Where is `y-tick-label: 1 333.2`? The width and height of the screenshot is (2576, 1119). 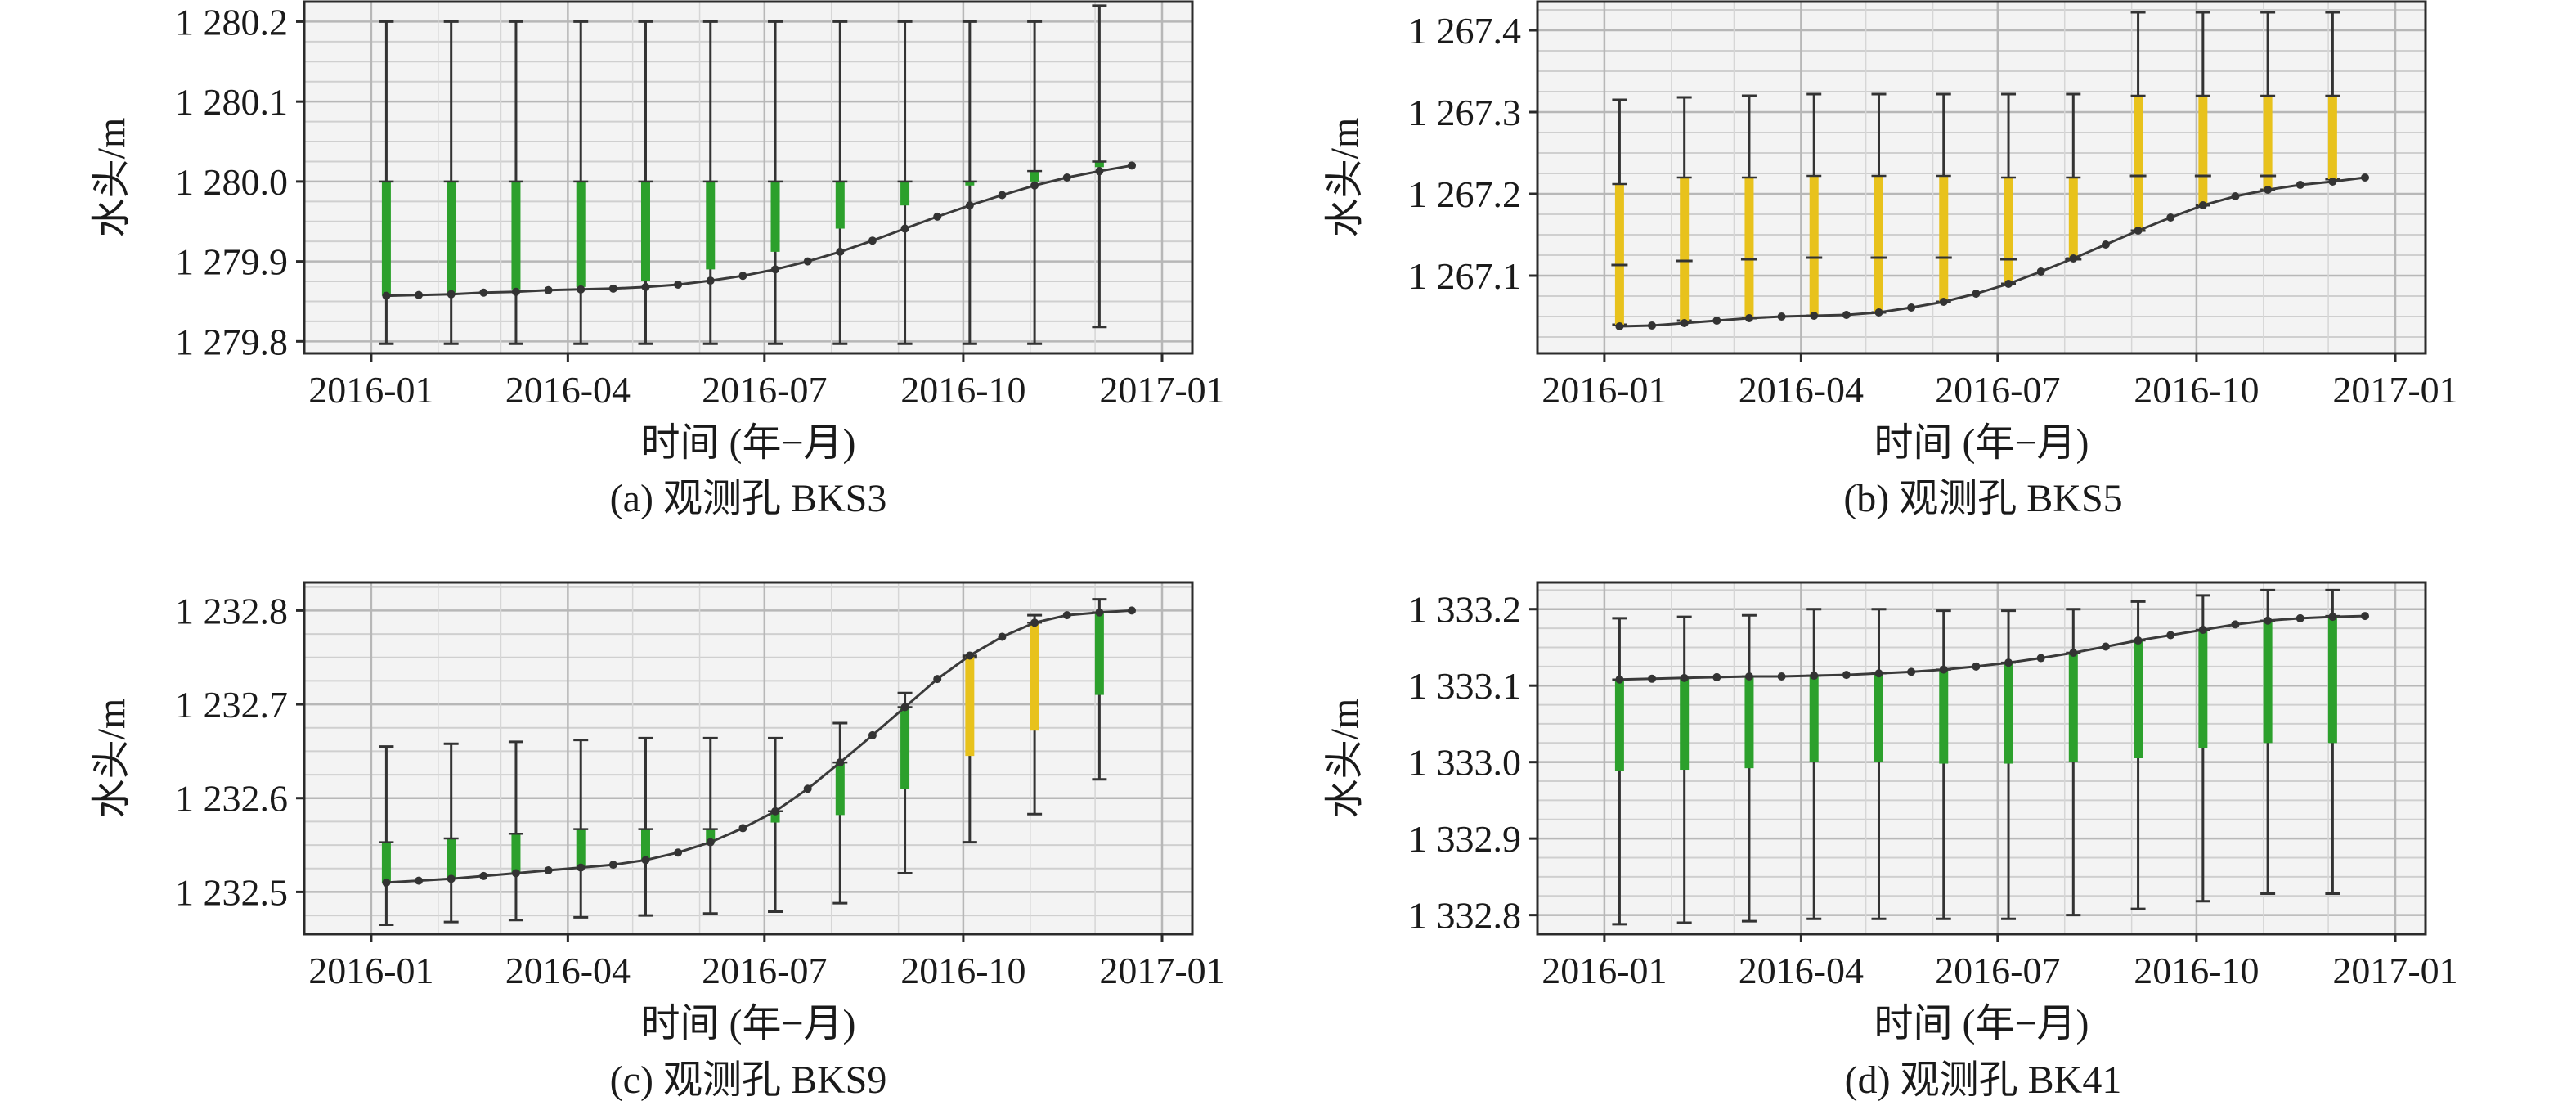 y-tick-label: 1 333.2 is located at coordinates (1464, 610).